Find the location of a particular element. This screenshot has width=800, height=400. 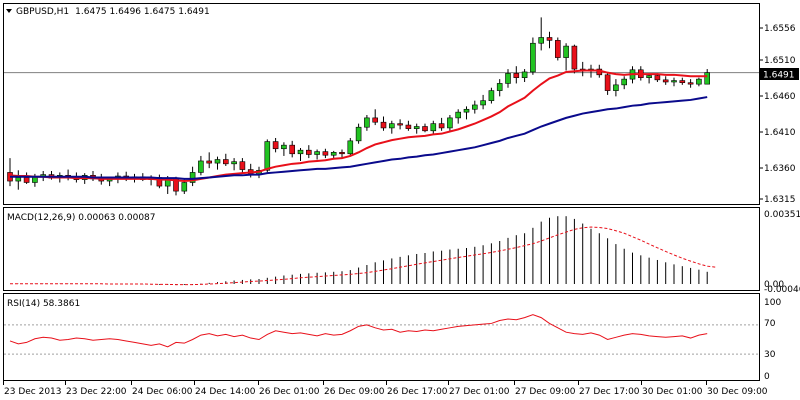

price-axis-label: 1.6360 is located at coordinates (780, 169).